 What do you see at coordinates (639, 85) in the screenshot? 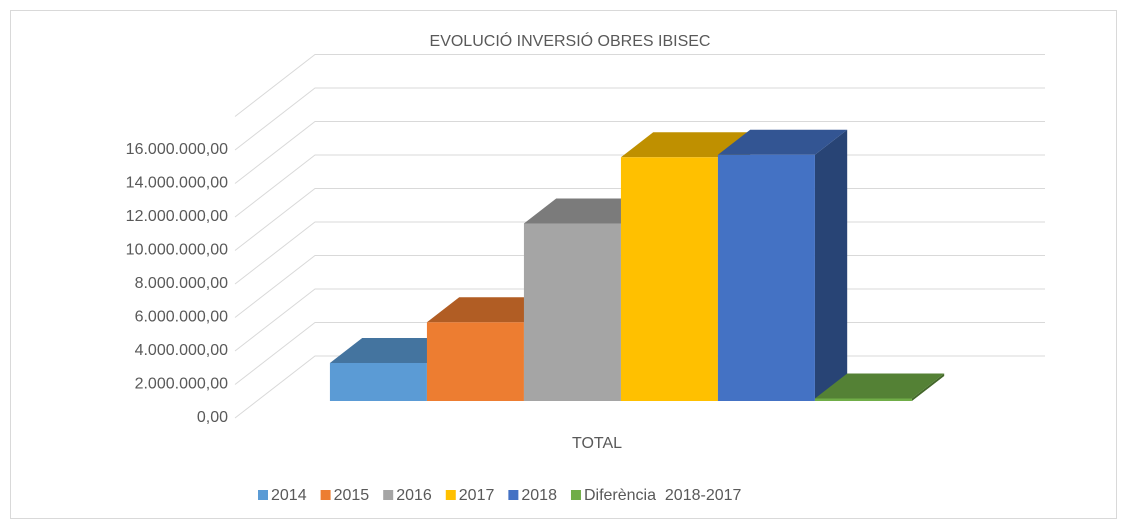
I see `wall-edge` at bounding box center [639, 85].